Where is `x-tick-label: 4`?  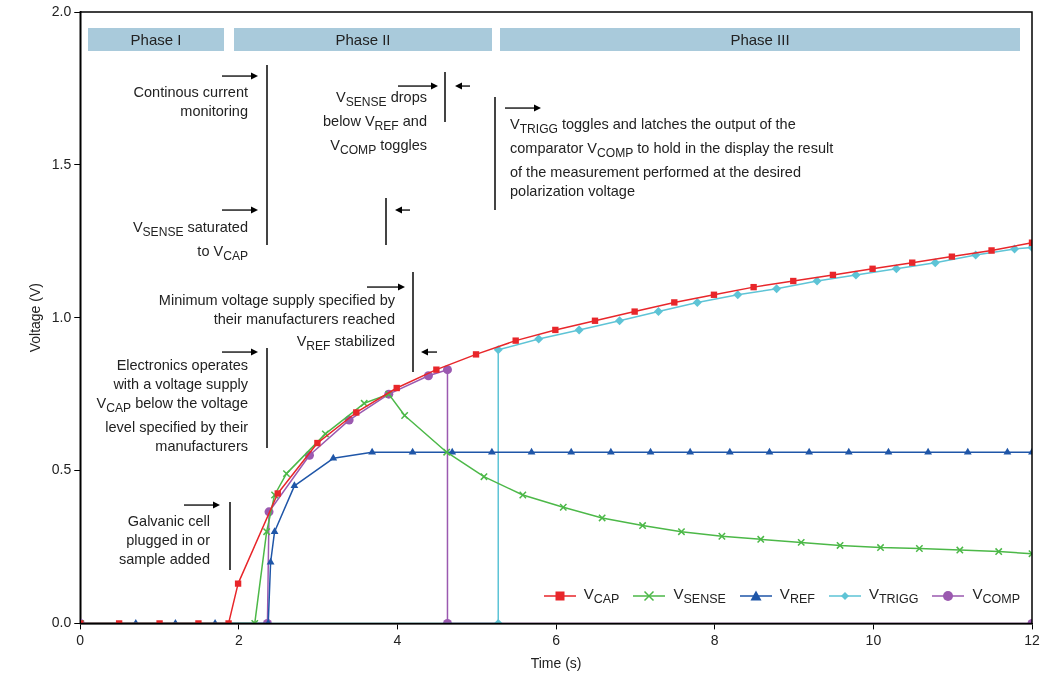 x-tick-label: 4 is located at coordinates (397, 639).